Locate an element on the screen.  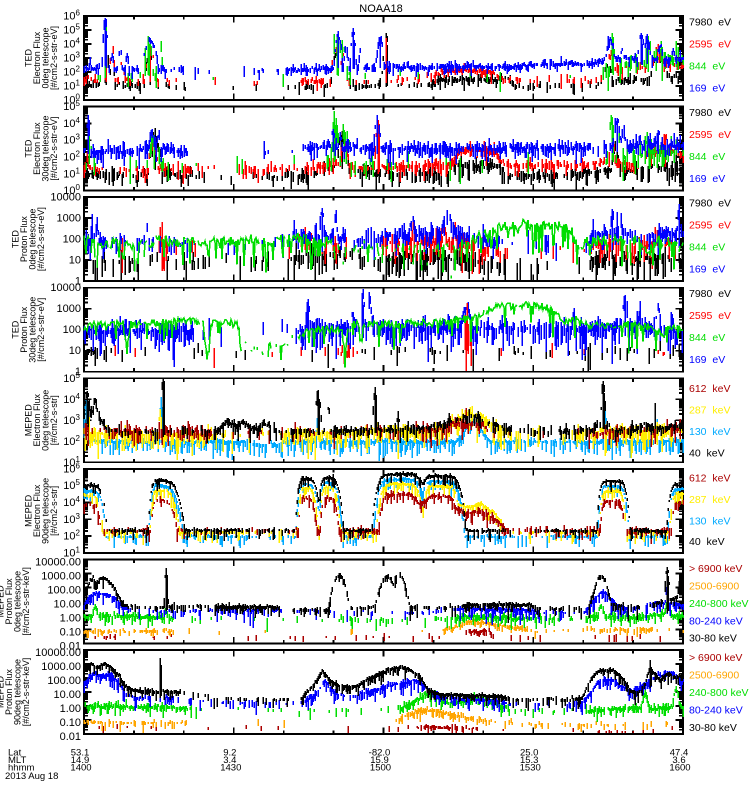
svg-text: 1.00 is located at coordinates (70, 709).